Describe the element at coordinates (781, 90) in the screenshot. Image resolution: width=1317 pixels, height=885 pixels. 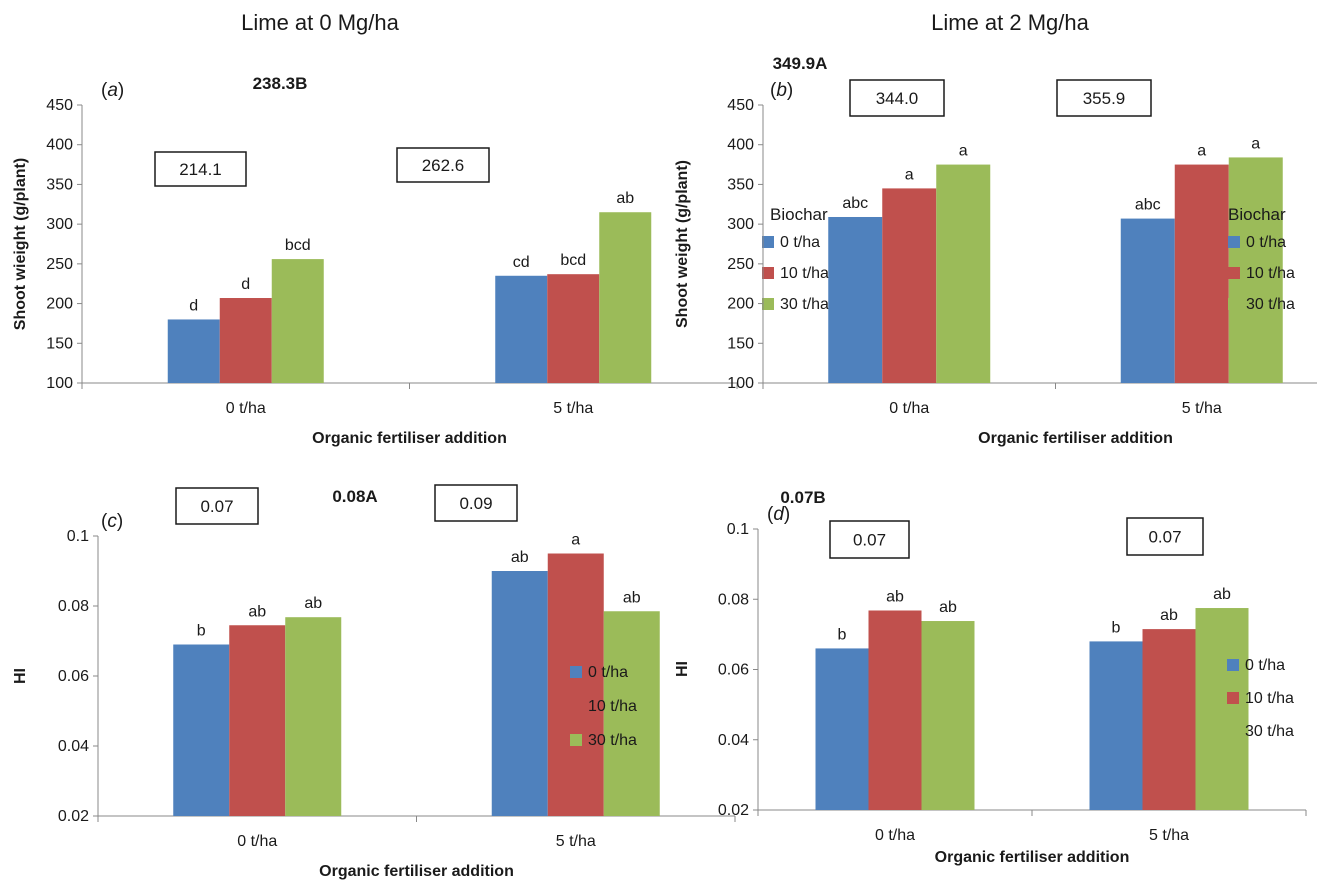
I see `panel-letter: (b)` at that location.